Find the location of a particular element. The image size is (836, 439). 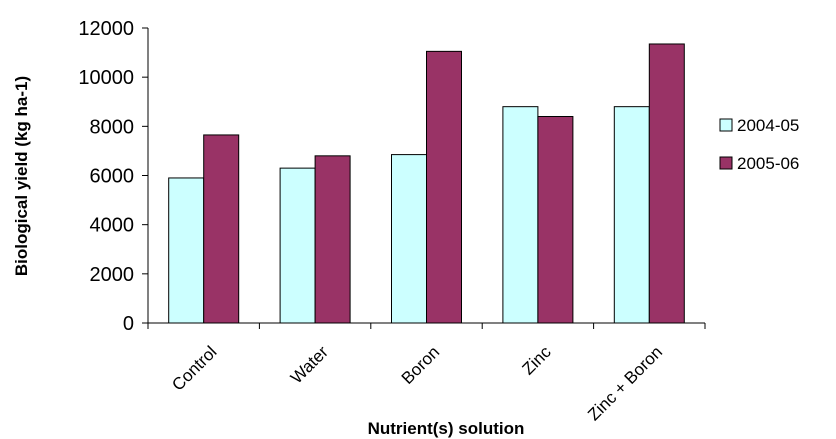

y-axis-ticks: 0 2000 4000 6000 8000 10000 12000 is located at coordinates (113, 176).